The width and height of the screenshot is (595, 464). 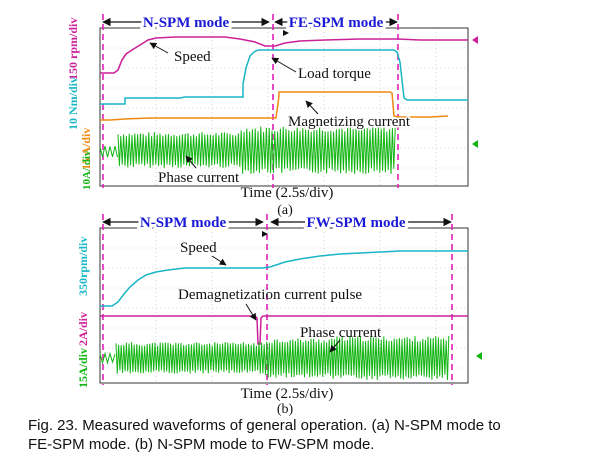 I want to click on panel-b-scale-phase: 15A/div, so click(x=83, y=368).